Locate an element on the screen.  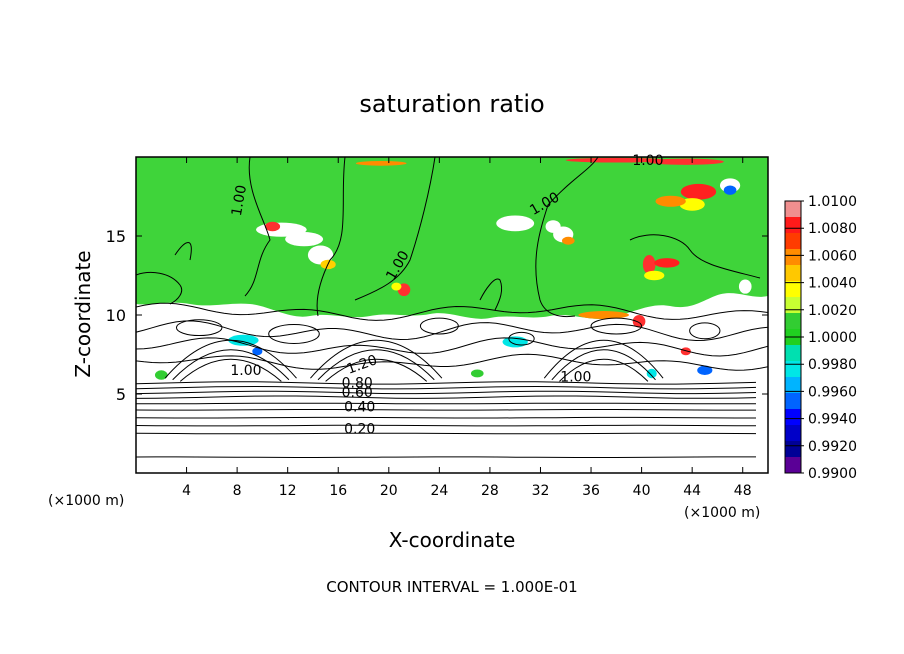
x-tick-label: 44 is located at coordinates (692, 491).